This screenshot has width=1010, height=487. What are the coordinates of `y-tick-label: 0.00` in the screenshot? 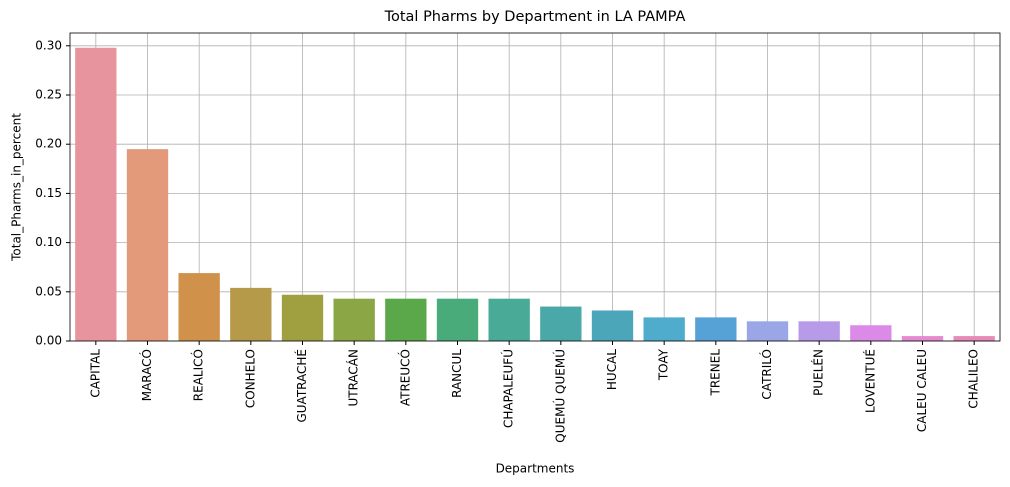 It's located at (48, 341).